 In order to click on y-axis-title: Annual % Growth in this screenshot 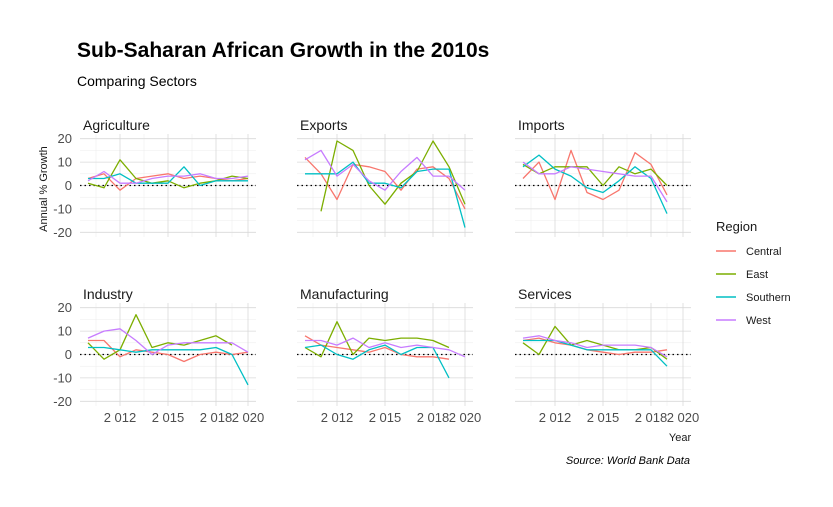, I will do `click(44, 189)`.